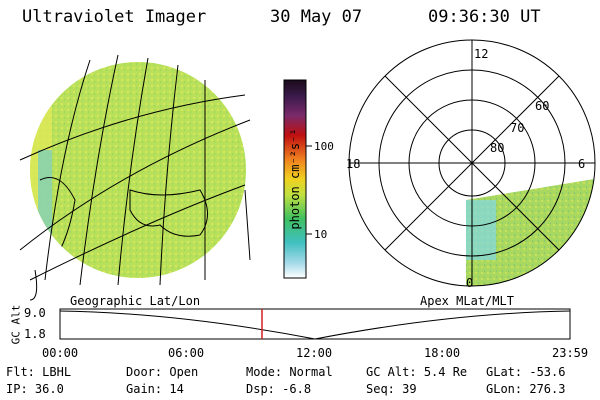  What do you see at coordinates (308, 179) in the screenshot?
I see `colorbar: 100 10` at bounding box center [308, 179].